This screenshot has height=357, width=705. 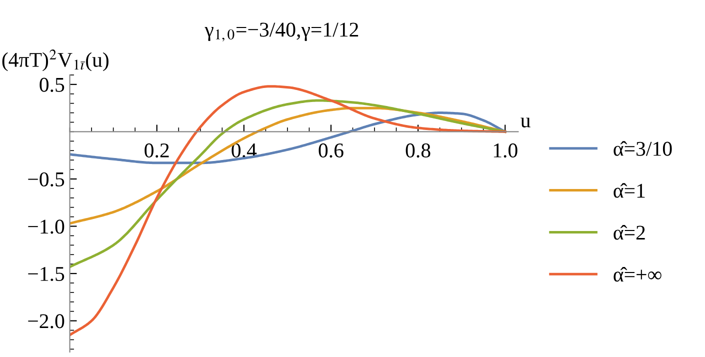 What do you see at coordinates (525, 123) in the screenshot?
I see `x-axis-title: u` at bounding box center [525, 123].